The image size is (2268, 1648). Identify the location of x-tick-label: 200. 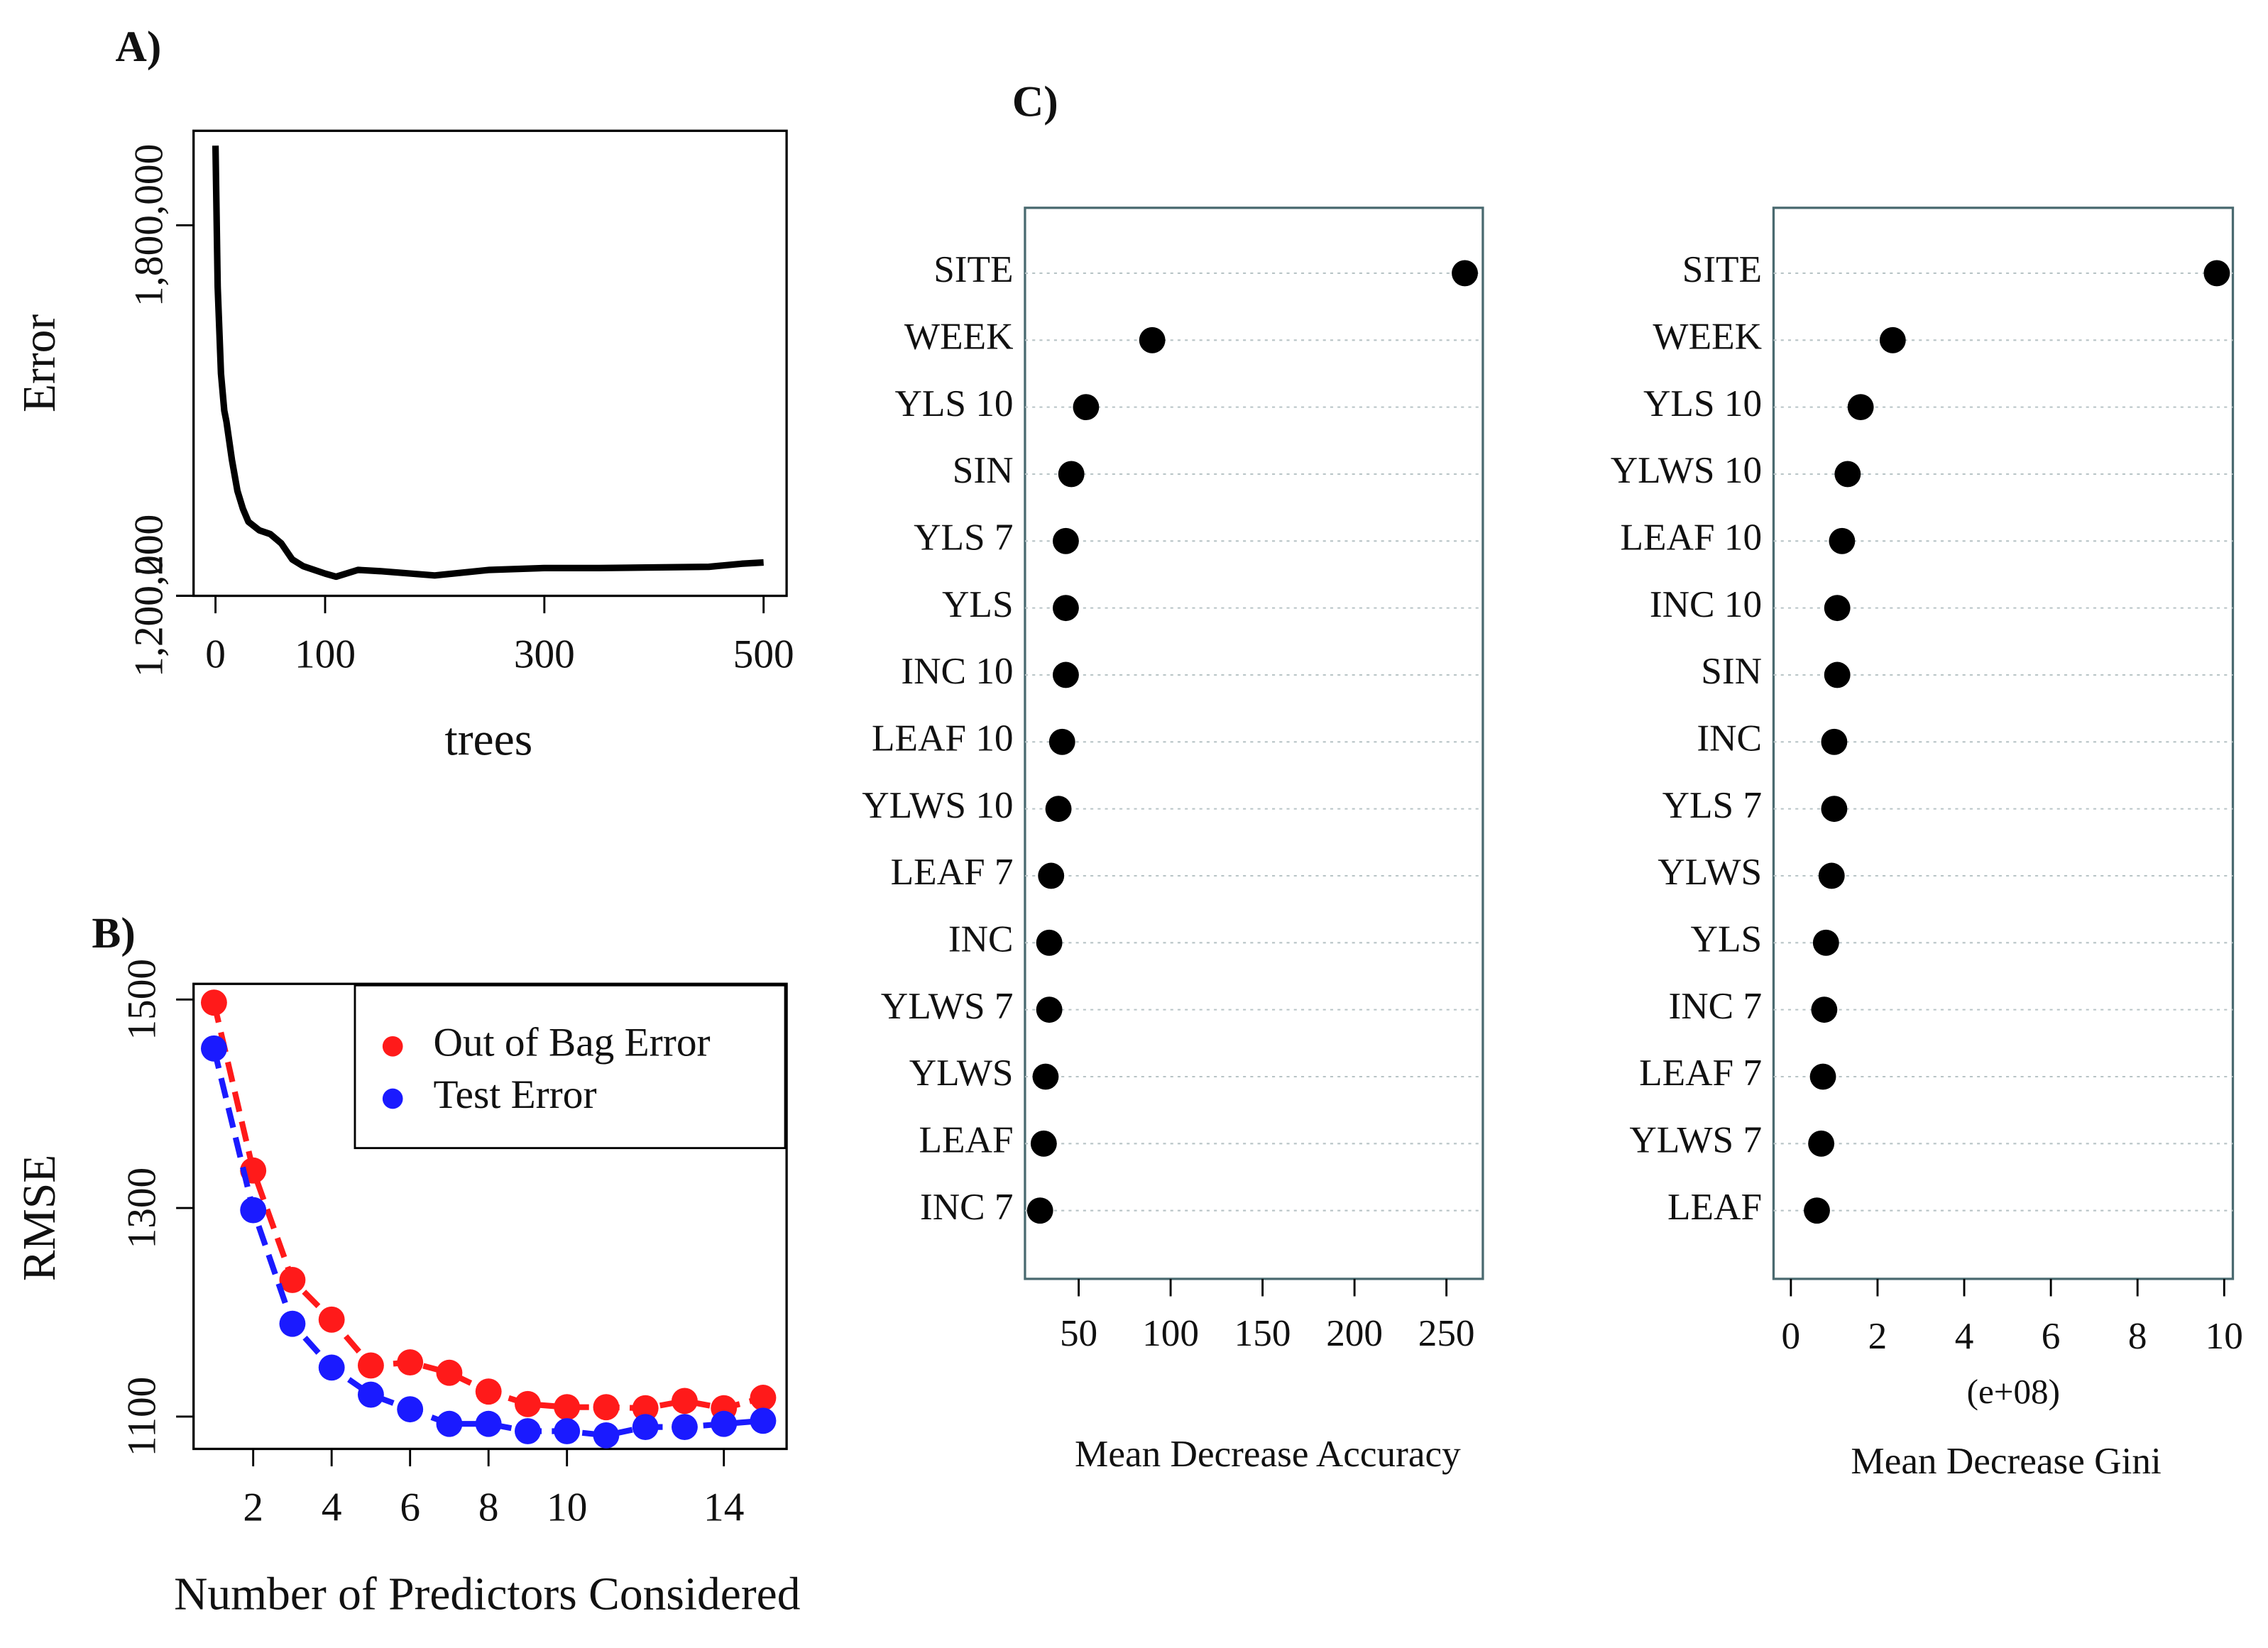
(1355, 1333).